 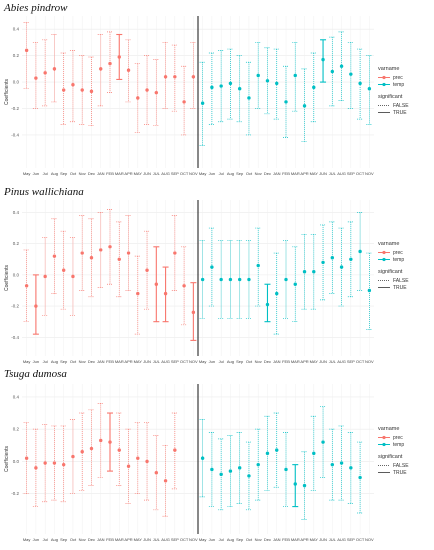 I want to click on y-axis-label: Coefficients, so click(x=7, y=458).